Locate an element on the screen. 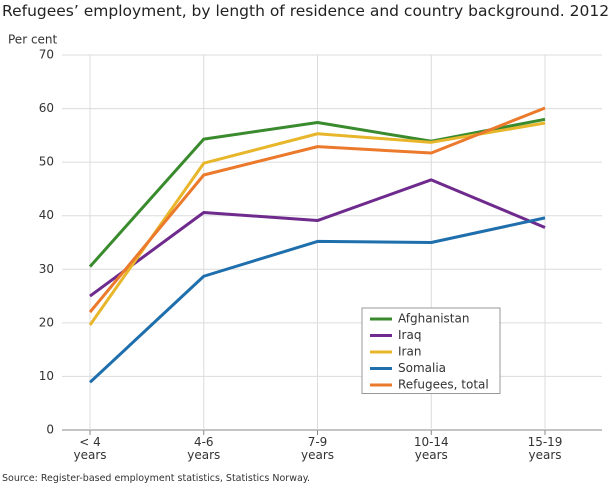 The width and height of the screenshot is (610, 488). y-tick-label: 10 is located at coordinates (46, 376).